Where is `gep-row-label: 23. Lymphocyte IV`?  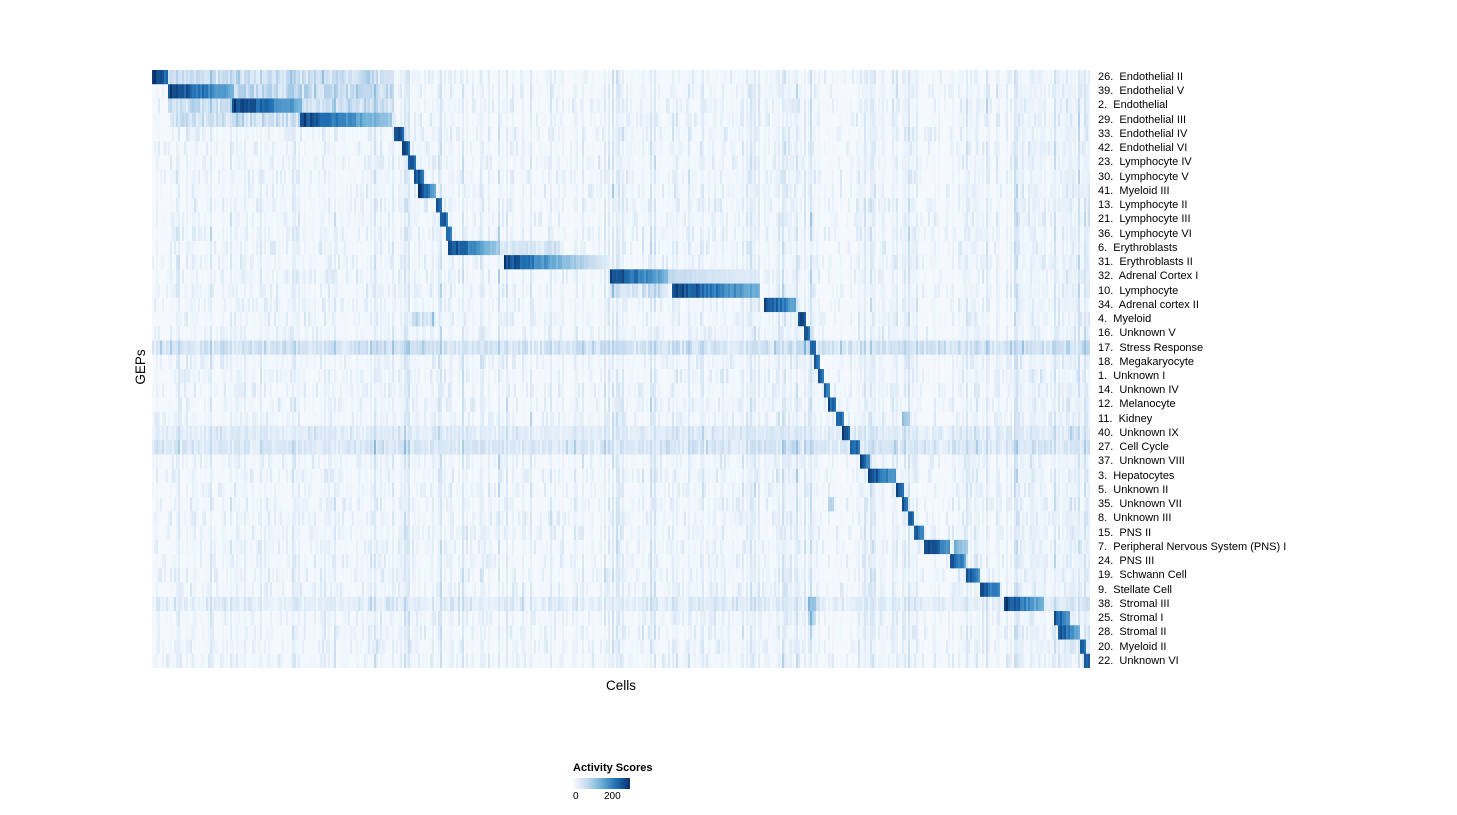 gep-row-label: 23. Lymphocyte IV is located at coordinates (1145, 162).